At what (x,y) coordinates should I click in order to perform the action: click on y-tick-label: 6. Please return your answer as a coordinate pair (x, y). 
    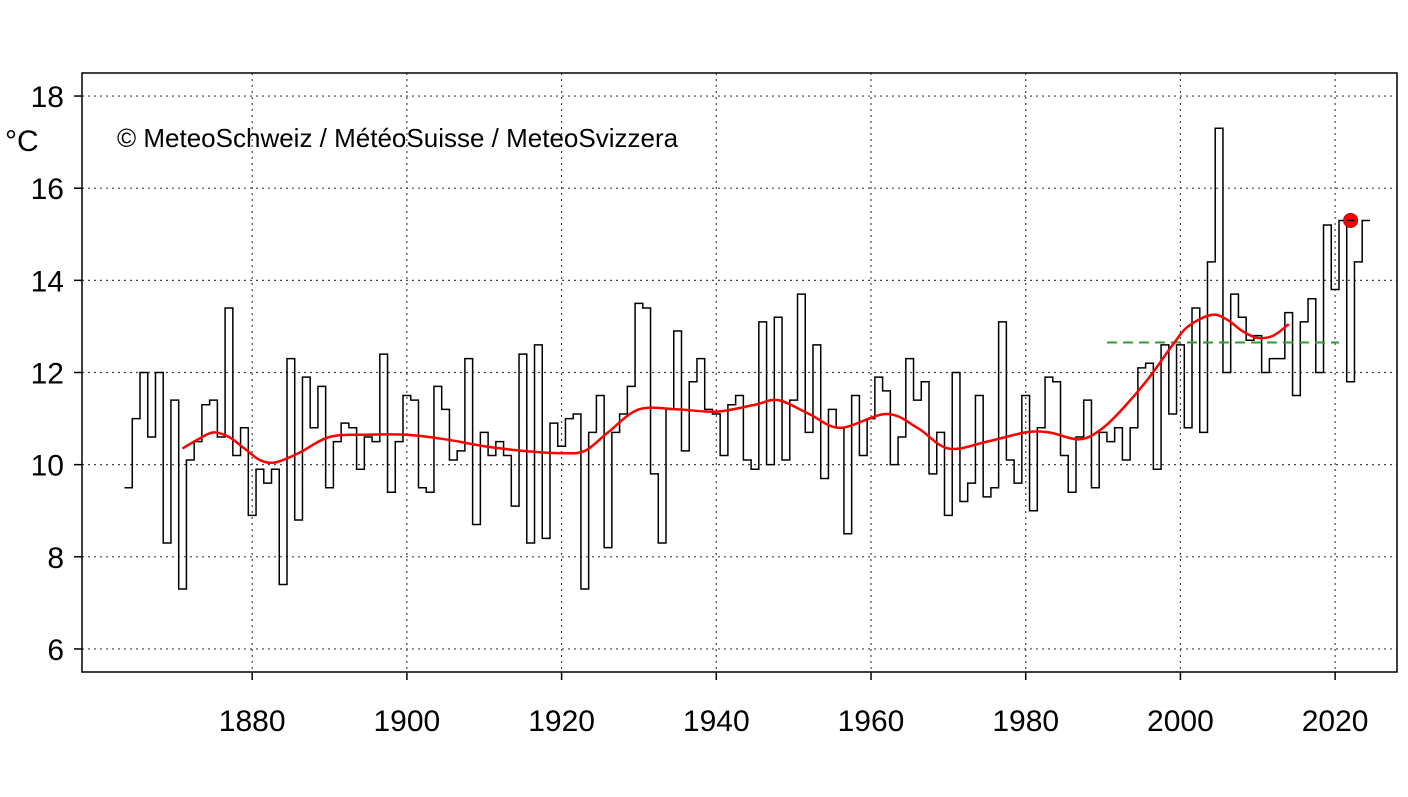
    Looking at the image, I should click on (55, 650).